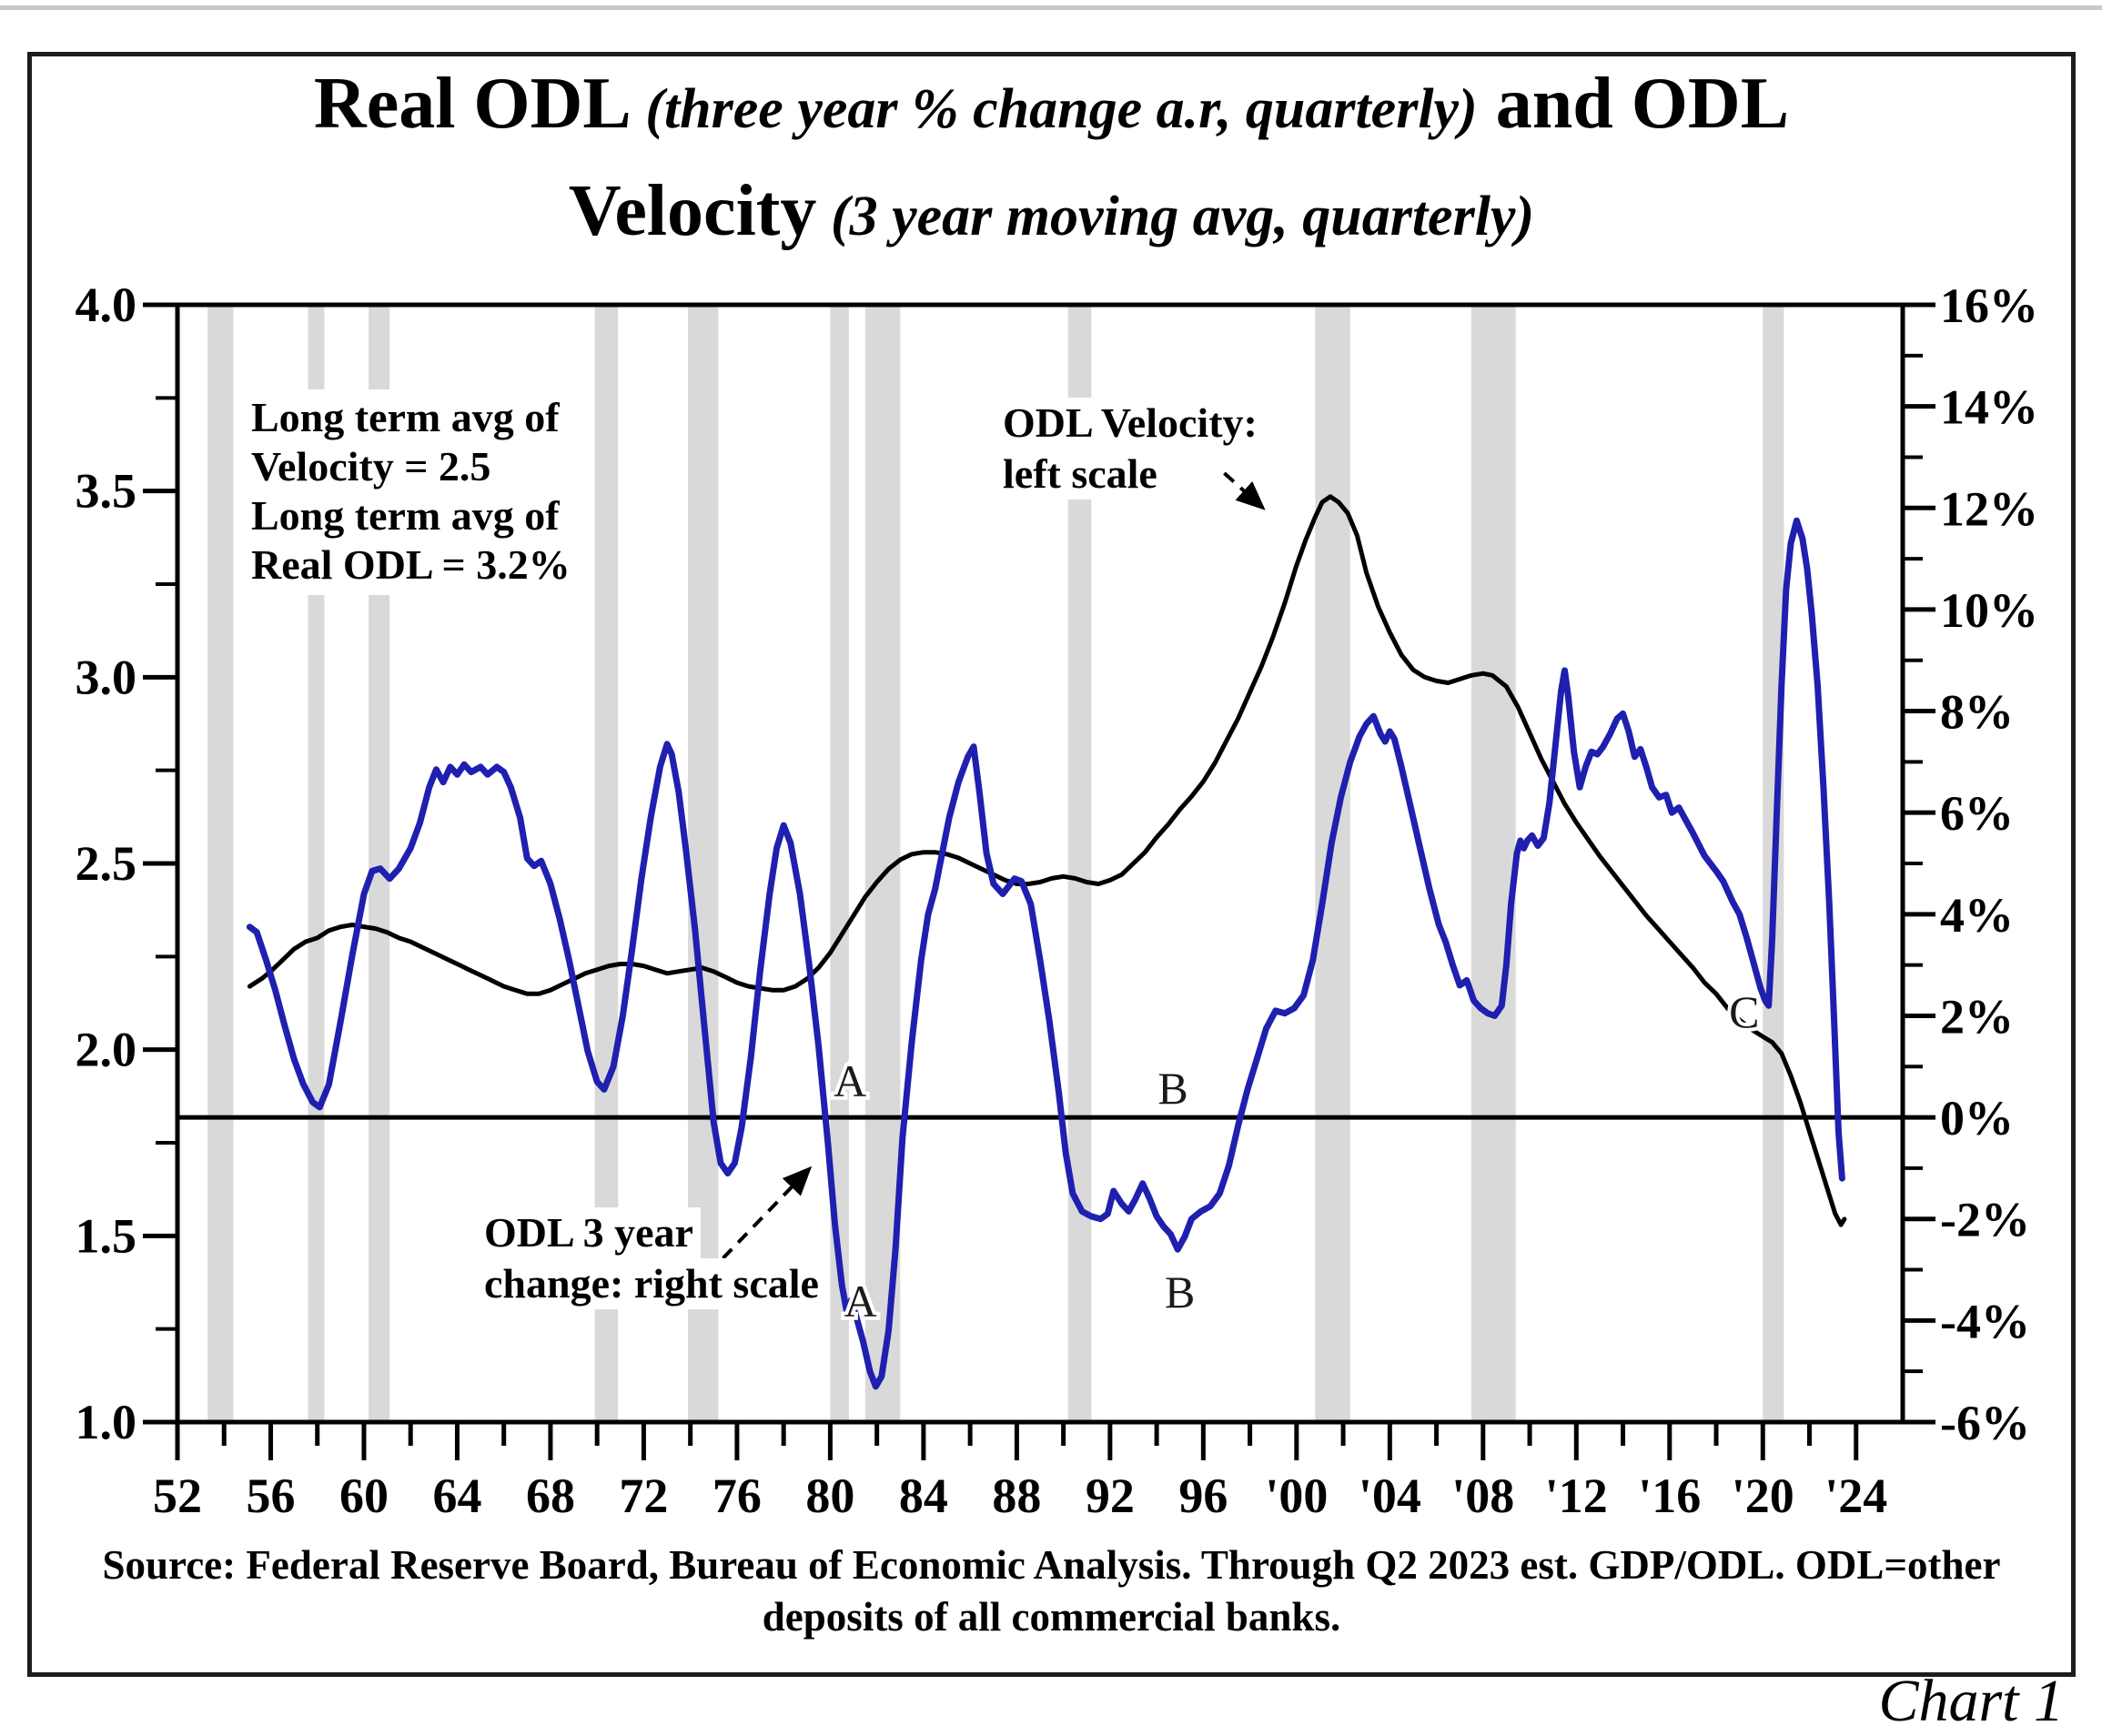 This screenshot has width=2102, height=1736. What do you see at coordinates (643, 1496) in the screenshot?
I see `x-axis-label: 72` at bounding box center [643, 1496].